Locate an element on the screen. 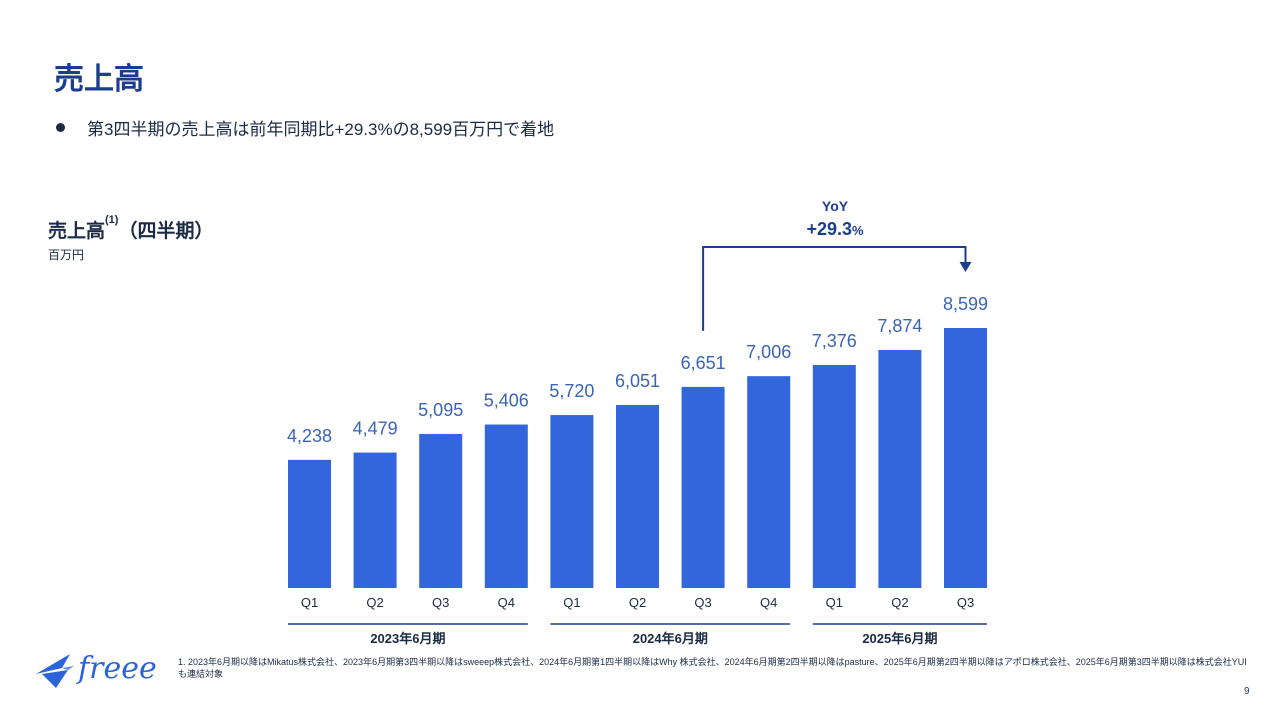  fiscal-year-label: 2023年6月期 is located at coordinates (407, 638).